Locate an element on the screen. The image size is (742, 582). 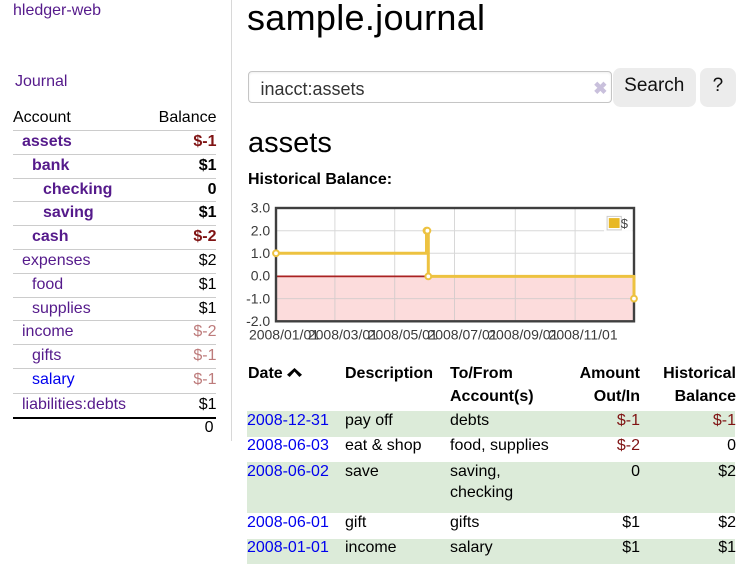
svg-text: 2008/11/01 is located at coordinates (583, 335).